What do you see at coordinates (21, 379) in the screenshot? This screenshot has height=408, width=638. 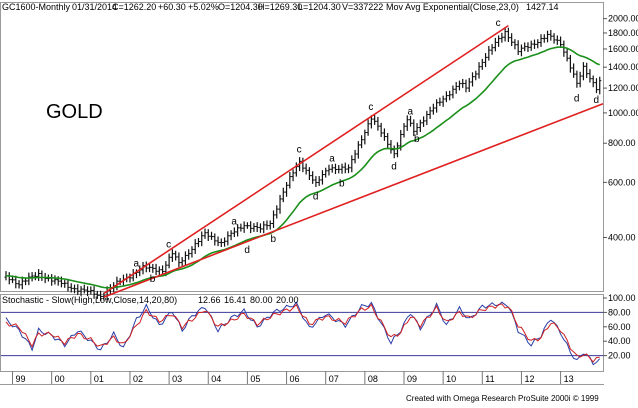 I see `time-axis-label: 99` at bounding box center [21, 379].